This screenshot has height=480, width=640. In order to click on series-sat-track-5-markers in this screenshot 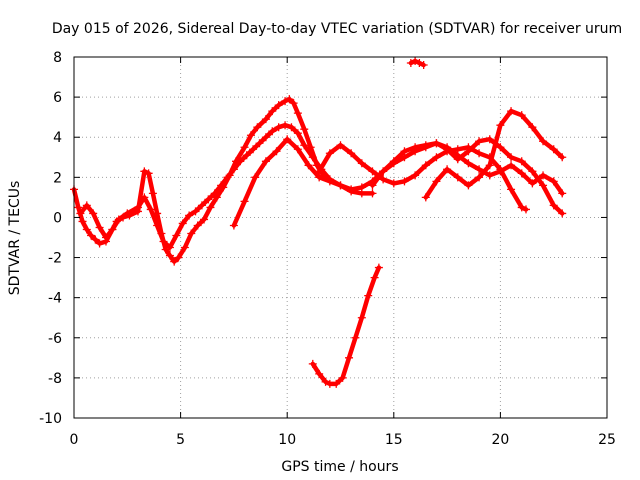, I will do `click(467, 176)`.